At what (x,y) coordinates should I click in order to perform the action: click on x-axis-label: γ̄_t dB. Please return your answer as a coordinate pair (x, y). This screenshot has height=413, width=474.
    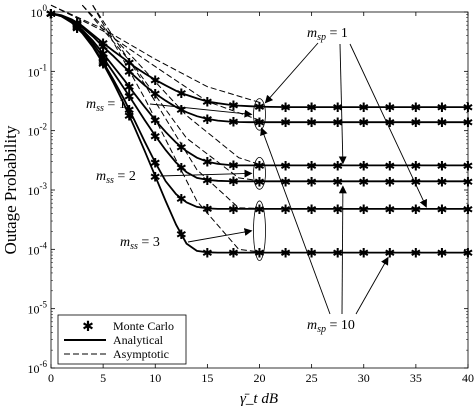
    Looking at the image, I should click on (259, 399).